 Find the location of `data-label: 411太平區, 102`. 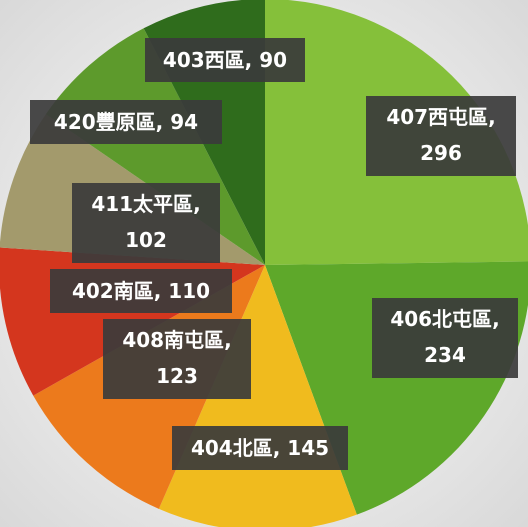

data-label: 411太平區, 102 is located at coordinates (145, 222).